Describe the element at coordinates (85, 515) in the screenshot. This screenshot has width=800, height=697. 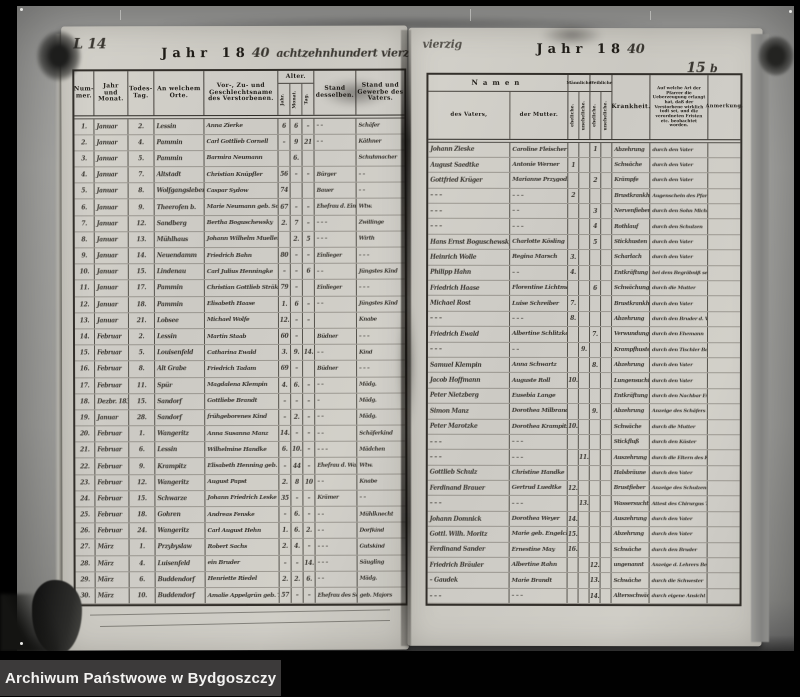
I see `register-cell: 25.` at that location.